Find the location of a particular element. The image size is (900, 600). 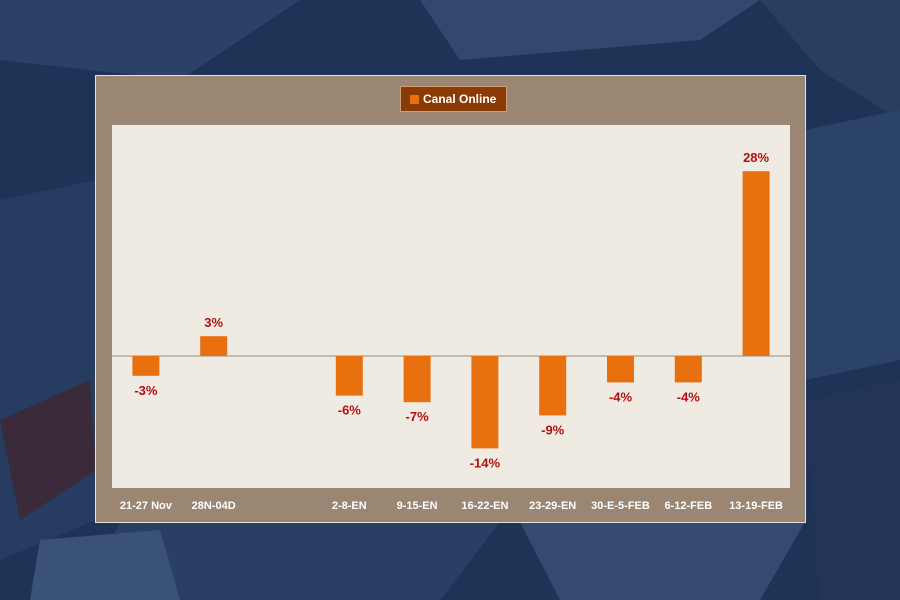

legend-label: Canal Online is located at coordinates (460, 99).